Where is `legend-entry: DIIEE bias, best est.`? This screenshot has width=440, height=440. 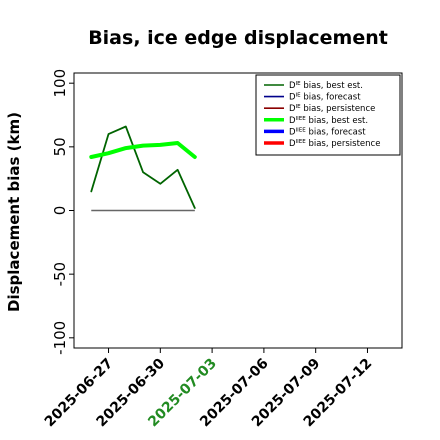
legend-entry: DIIEE bias, best est. is located at coordinates (328, 121).